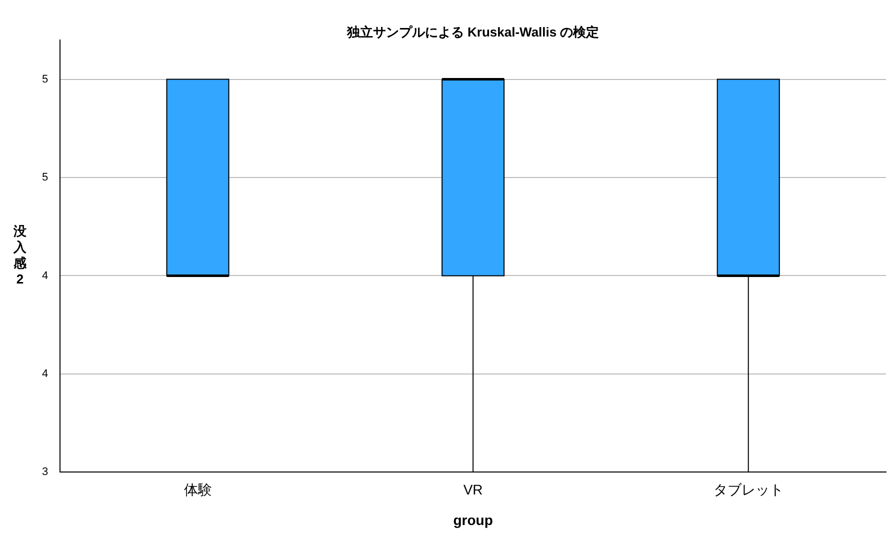 Image resolution: width=892 pixels, height=539 pixels. Describe the element at coordinates (473, 520) in the screenshot. I see `x-axis-title: group` at that location.